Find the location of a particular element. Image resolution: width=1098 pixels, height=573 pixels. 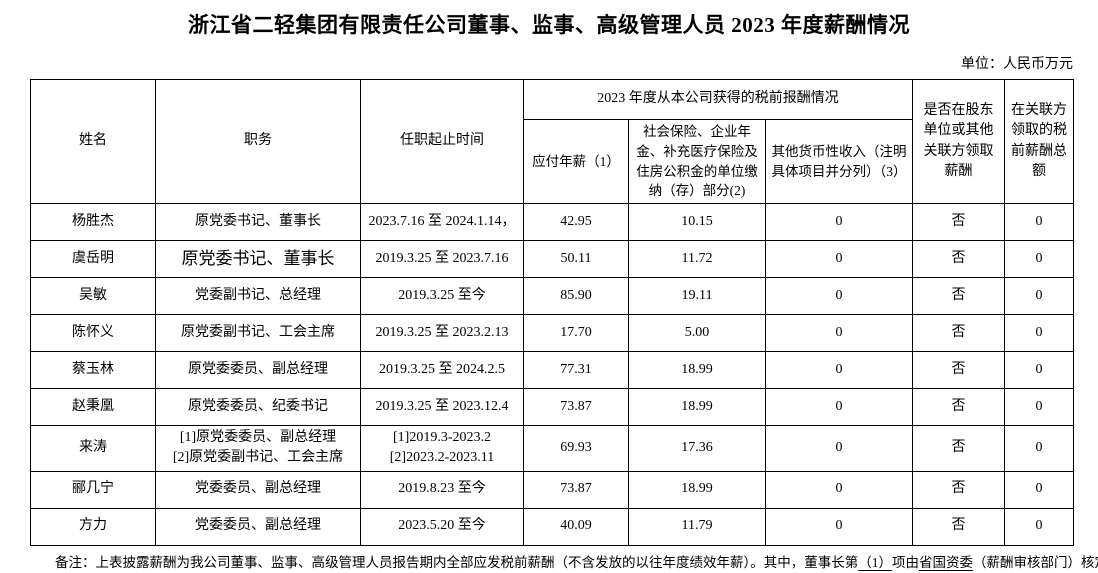

table-row: 郦几宁 党委委员、副总经理 2019.8.23 至今 73.87 18.99 0 否 0 is located at coordinates (552, 489).